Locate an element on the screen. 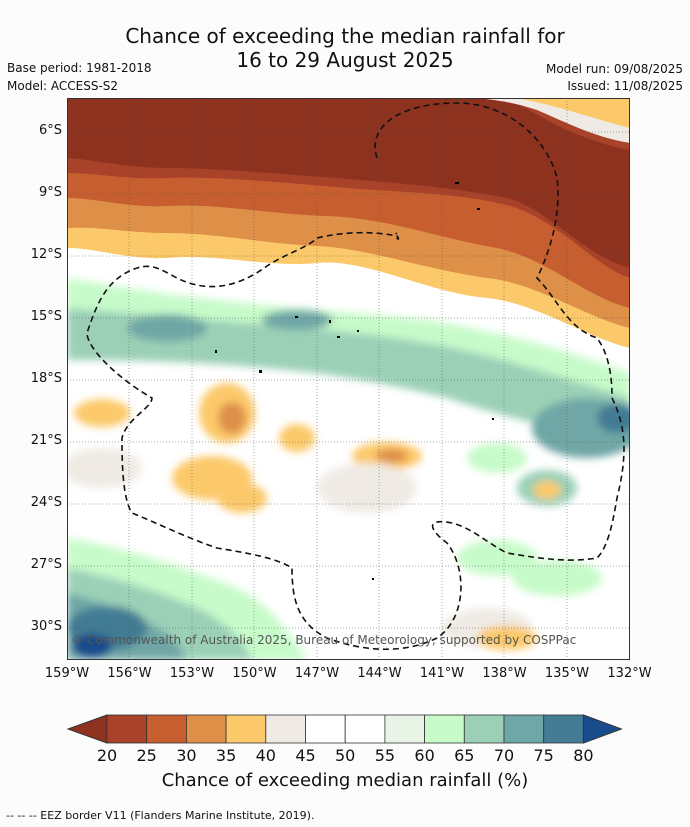 Image resolution: width=690 pixels, height=827 pixels. chart-title-line2: 16 to 29 August 2025 is located at coordinates (345, 60).